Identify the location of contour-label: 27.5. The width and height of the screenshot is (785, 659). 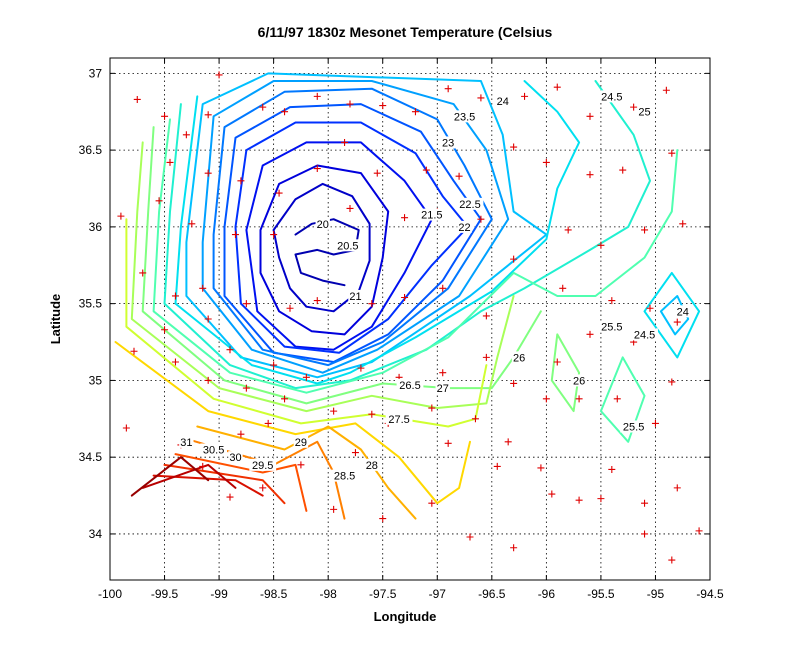
(398, 420).